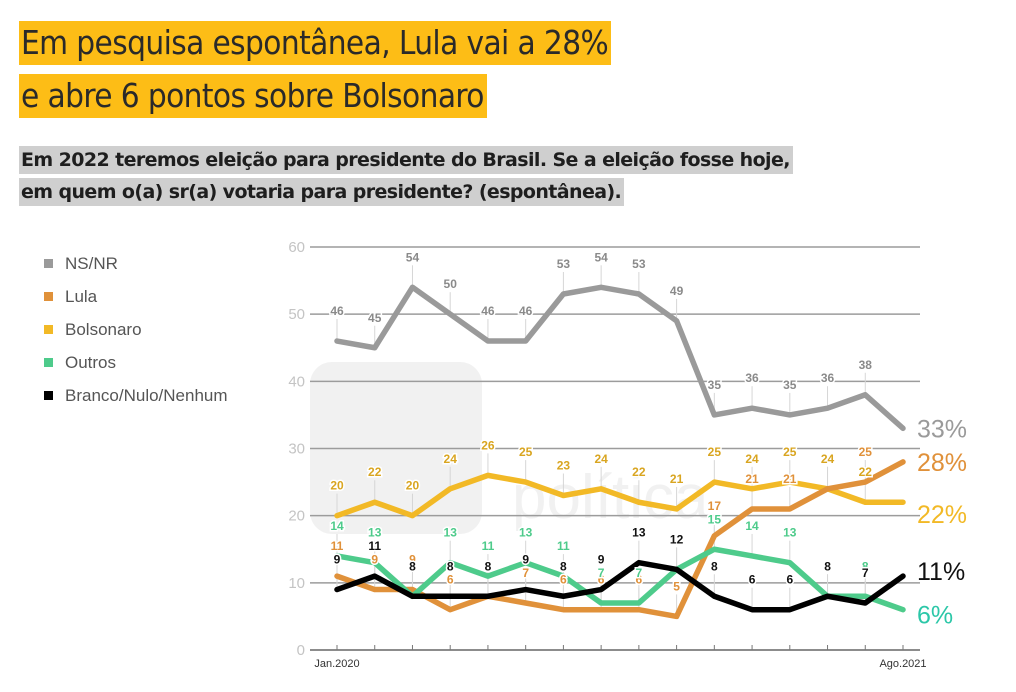 The width and height of the screenshot is (1016, 692). Describe the element at coordinates (296, 516) in the screenshot. I see `y-tick-label: 20` at that location.